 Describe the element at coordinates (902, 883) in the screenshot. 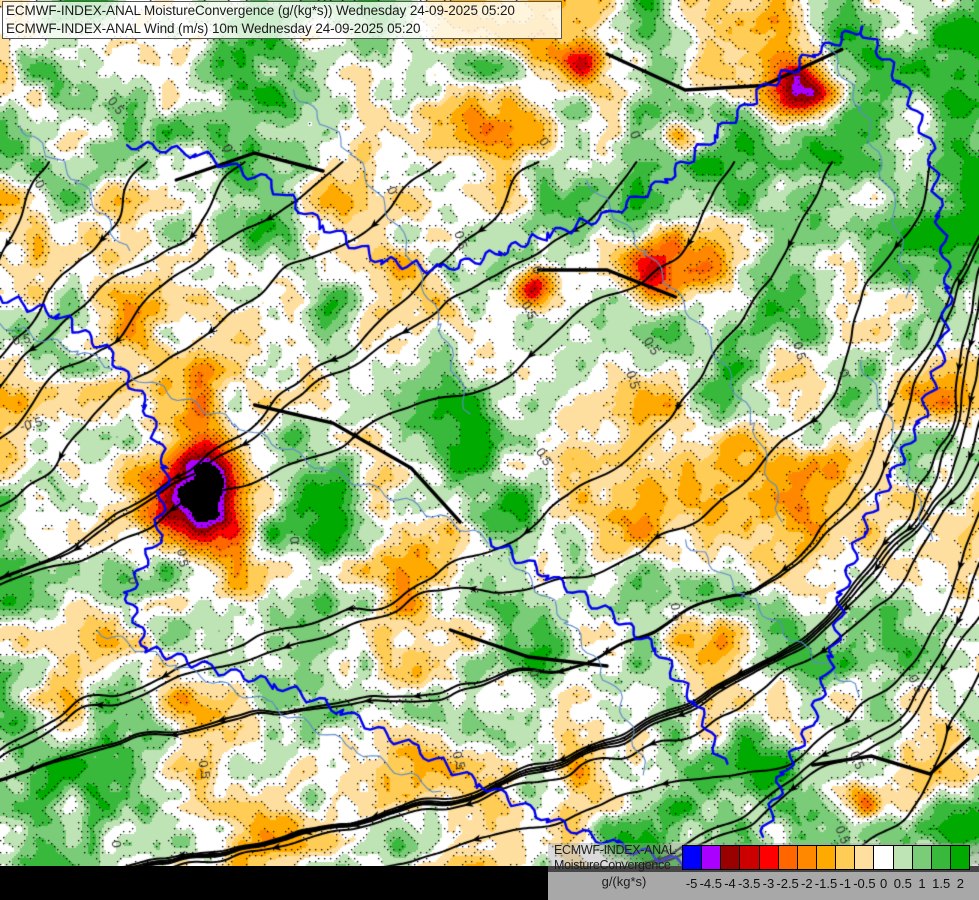

I see `colorbar-tick-11: 0.5` at that location.